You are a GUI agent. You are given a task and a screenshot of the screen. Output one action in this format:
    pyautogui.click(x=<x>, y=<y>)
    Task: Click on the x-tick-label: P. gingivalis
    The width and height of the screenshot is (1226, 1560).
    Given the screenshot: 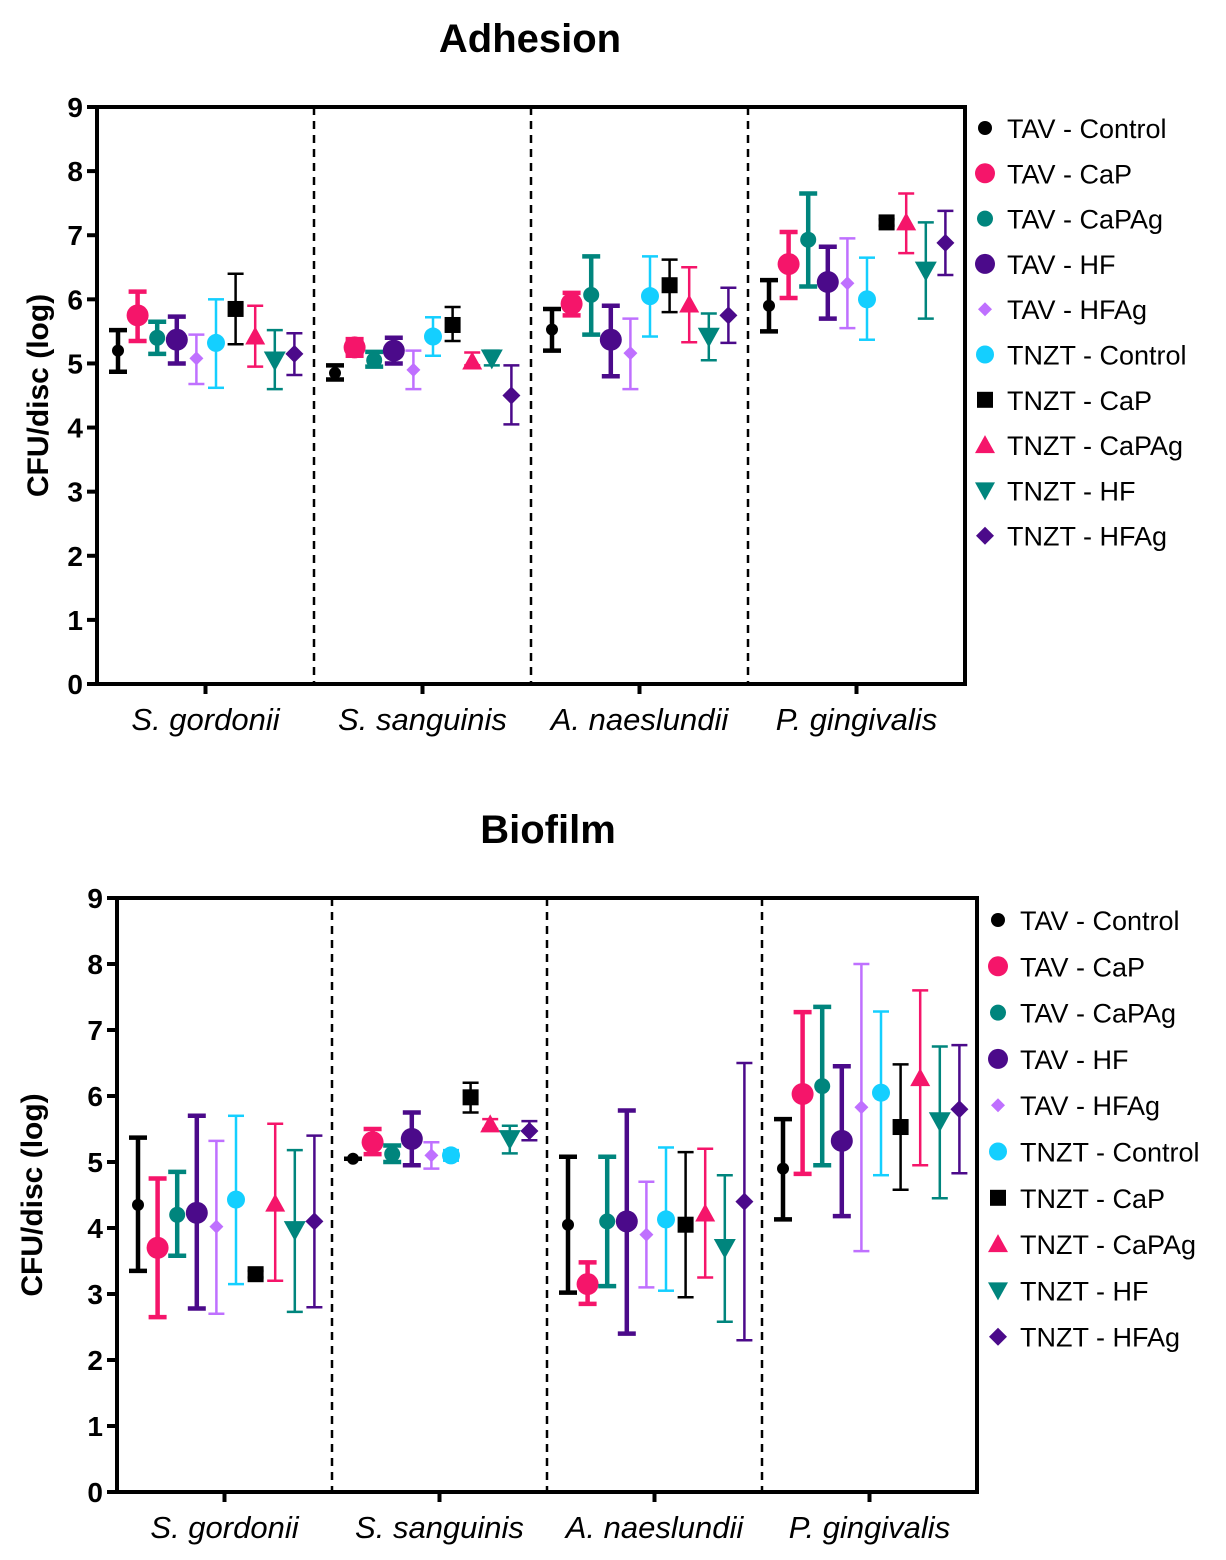 What is the action you would take?
    pyautogui.click(x=869, y=1527)
    